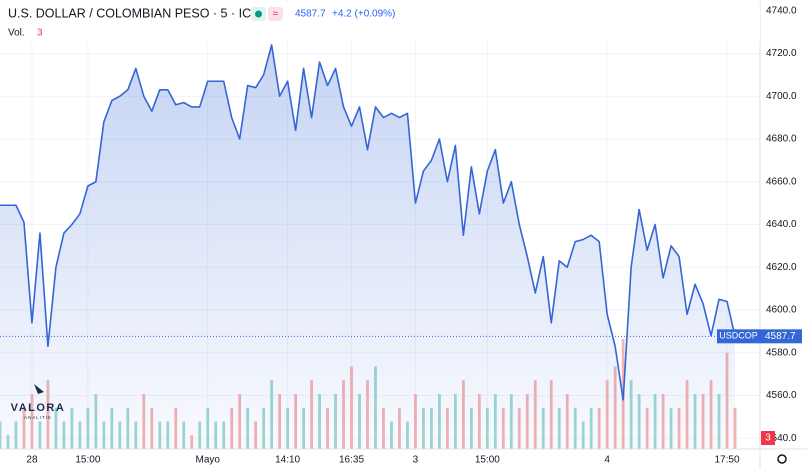  I want to click on logo: VALORA ANALITIK, so click(38, 402).